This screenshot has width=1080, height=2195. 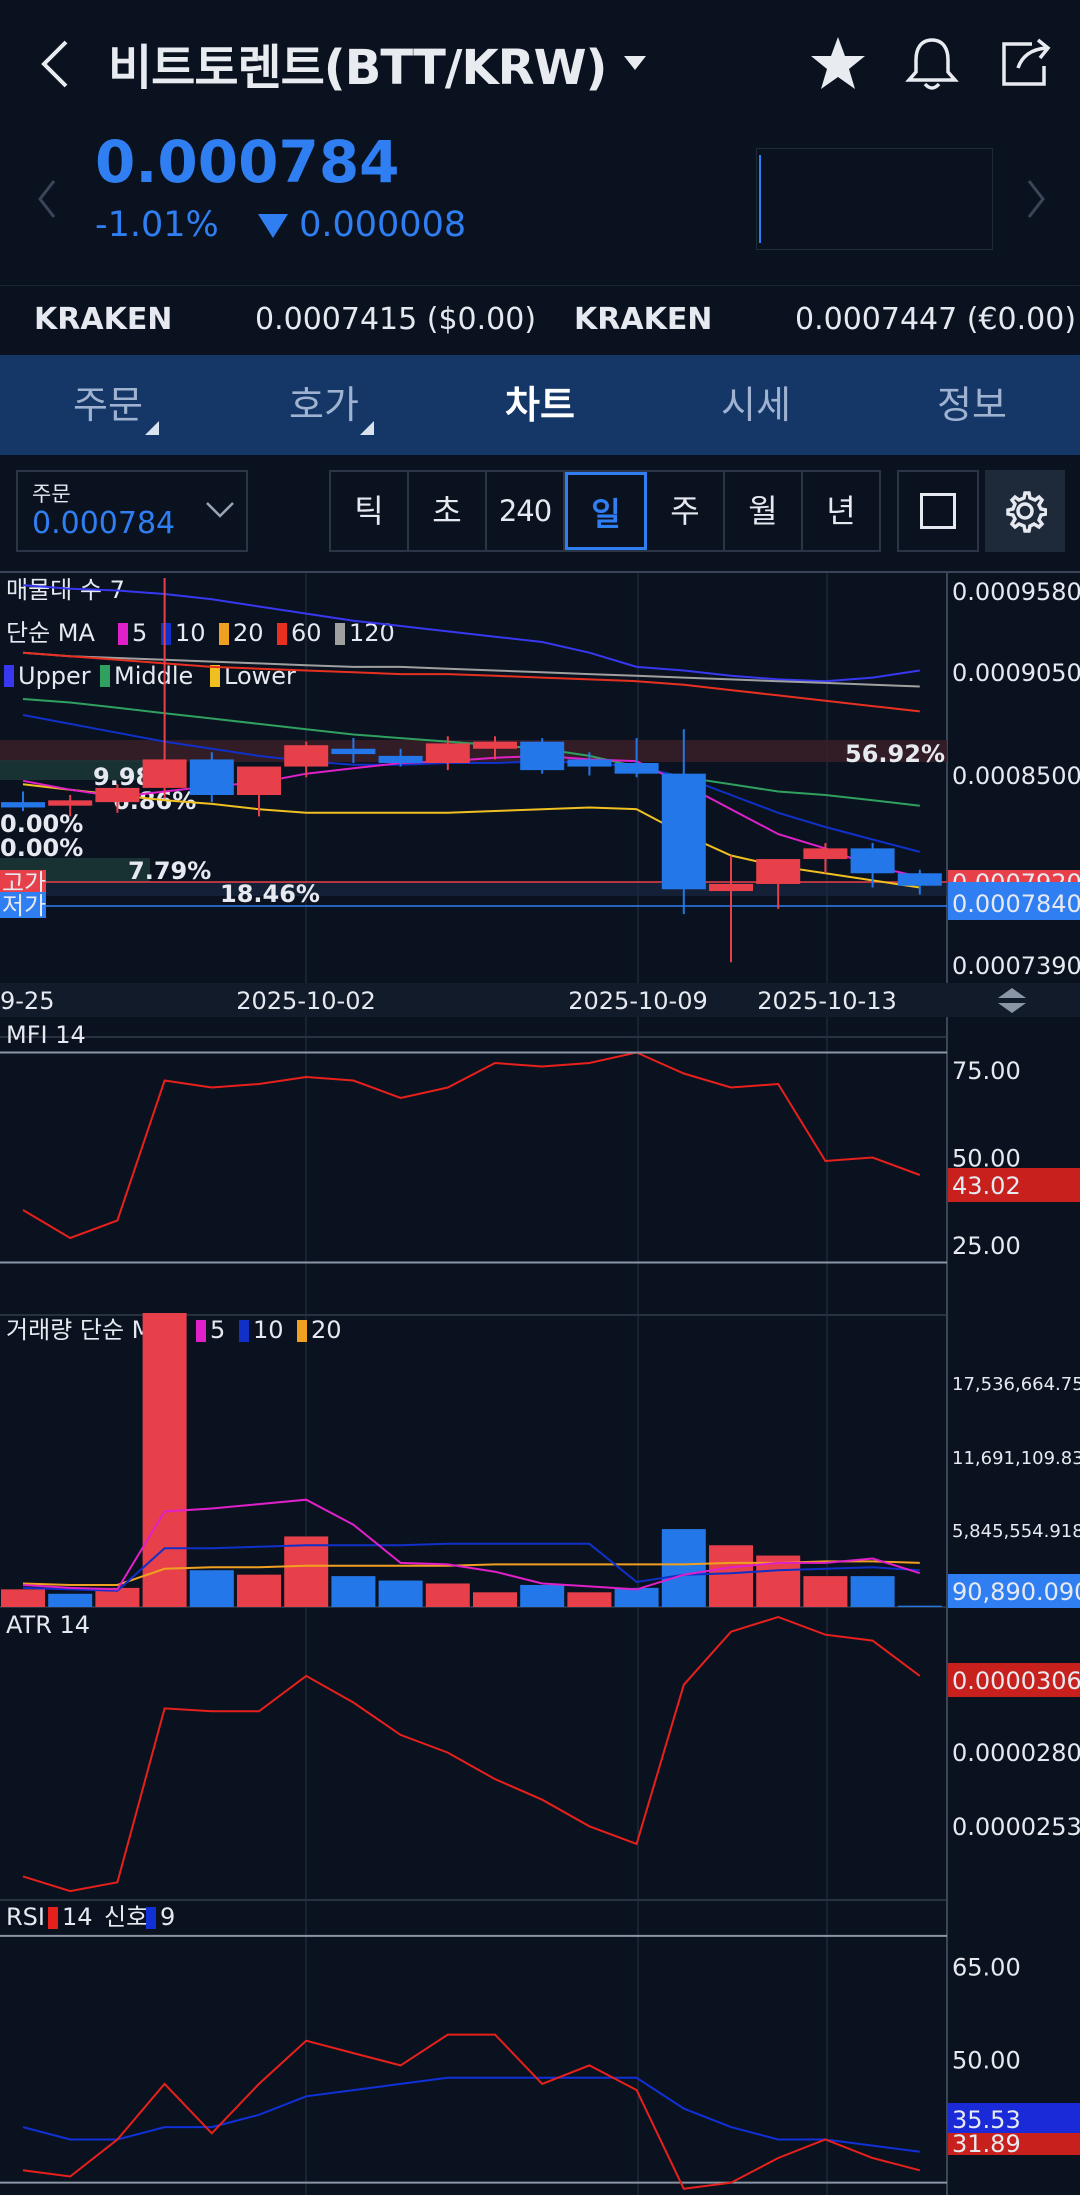 I want to click on bell-icon, so click(x=932, y=63).